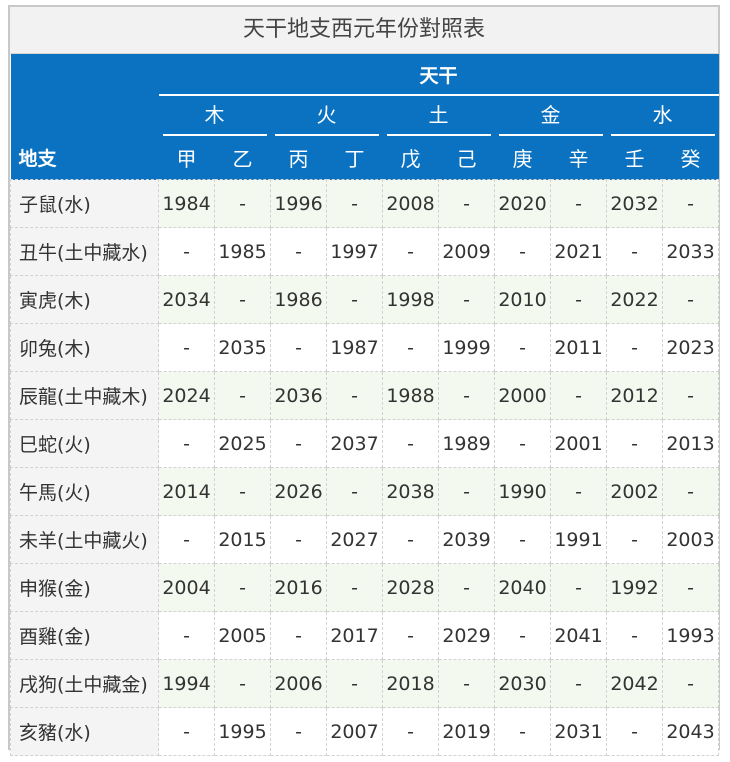 Image resolution: width=730 pixels, height=762 pixels. I want to click on year-cell: 2035, so click(242, 347).